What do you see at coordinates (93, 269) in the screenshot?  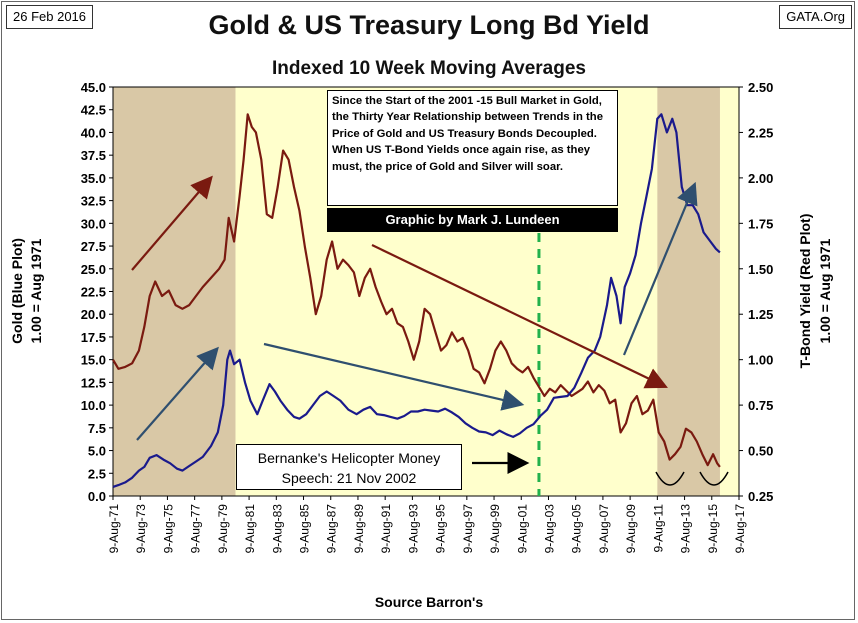 I see `left-tick-label: 25.0` at bounding box center [93, 269].